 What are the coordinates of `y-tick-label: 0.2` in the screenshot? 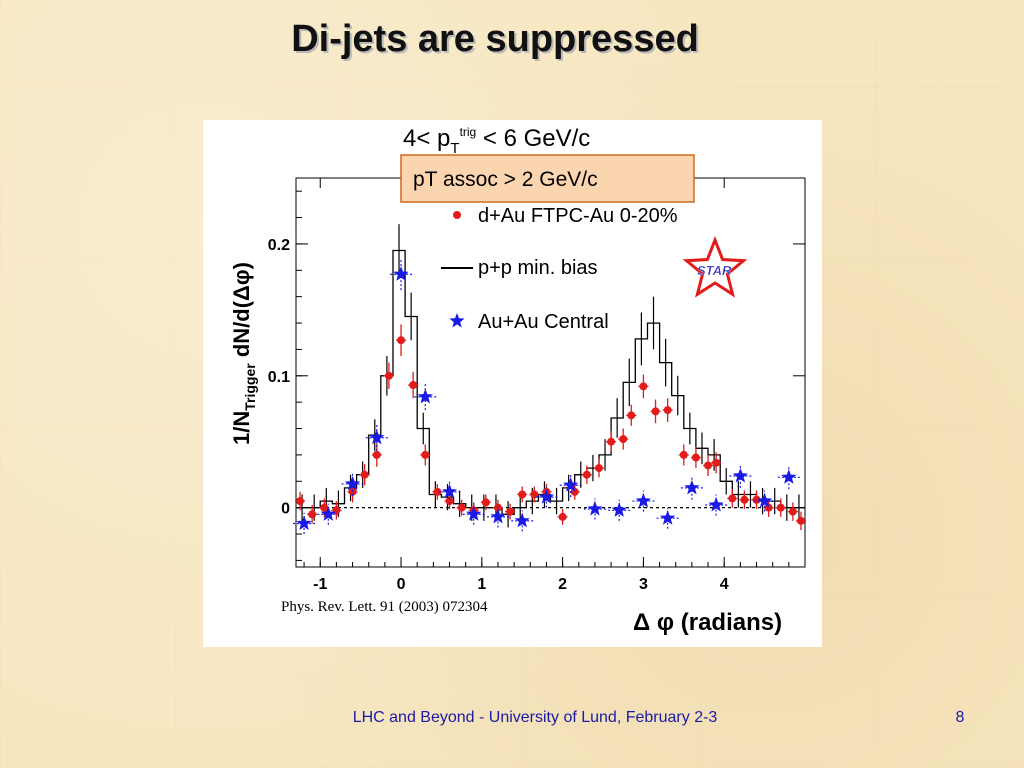 It's located at (279, 245).